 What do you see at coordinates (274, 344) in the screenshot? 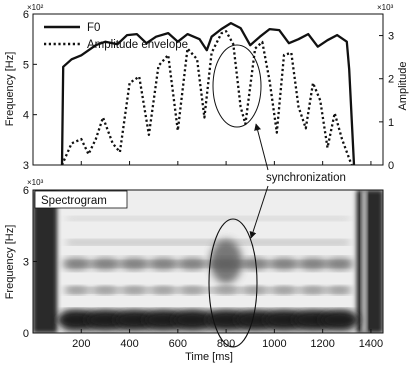
I see `x-tick-label: 1000` at bounding box center [274, 344].